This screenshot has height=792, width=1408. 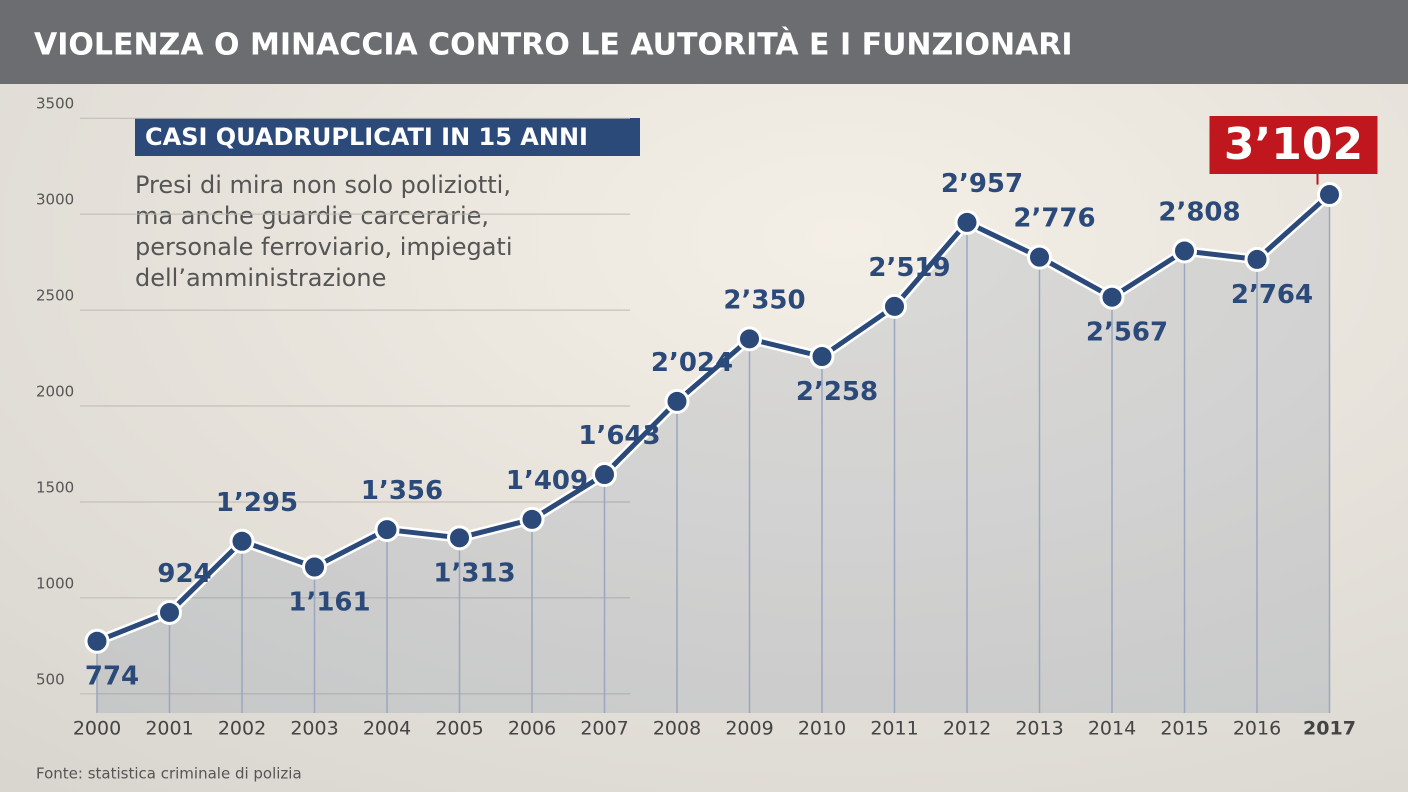 What do you see at coordinates (323, 185) in the screenshot?
I see `description-line: Presi di mira non solo poliziotti,` at bounding box center [323, 185].